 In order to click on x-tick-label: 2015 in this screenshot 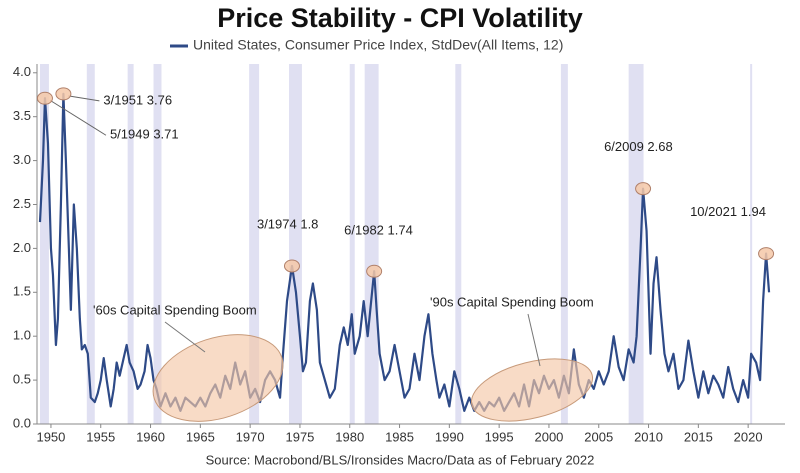, I will do `click(698, 436)`.